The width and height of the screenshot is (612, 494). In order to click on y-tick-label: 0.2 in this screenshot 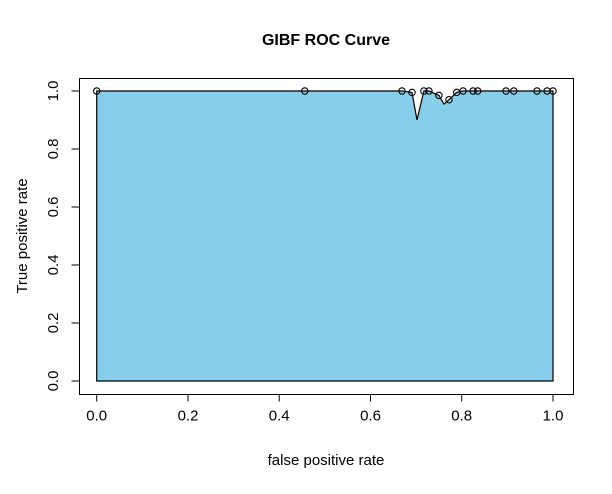, I will do `click(53, 323)`.